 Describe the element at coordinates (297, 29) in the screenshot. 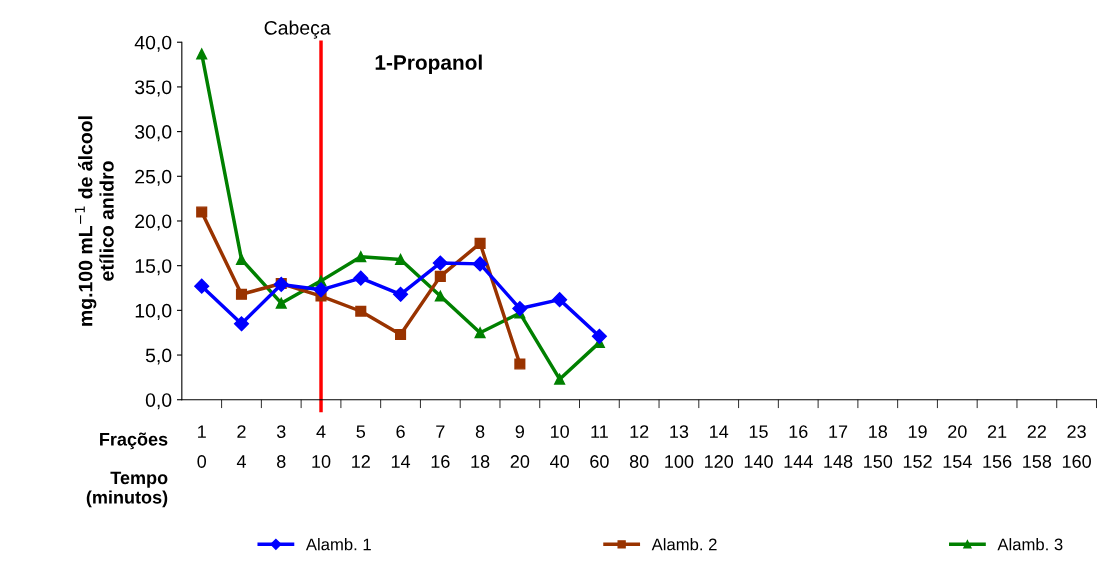

I see `ref-line-label: Cabeça` at that location.